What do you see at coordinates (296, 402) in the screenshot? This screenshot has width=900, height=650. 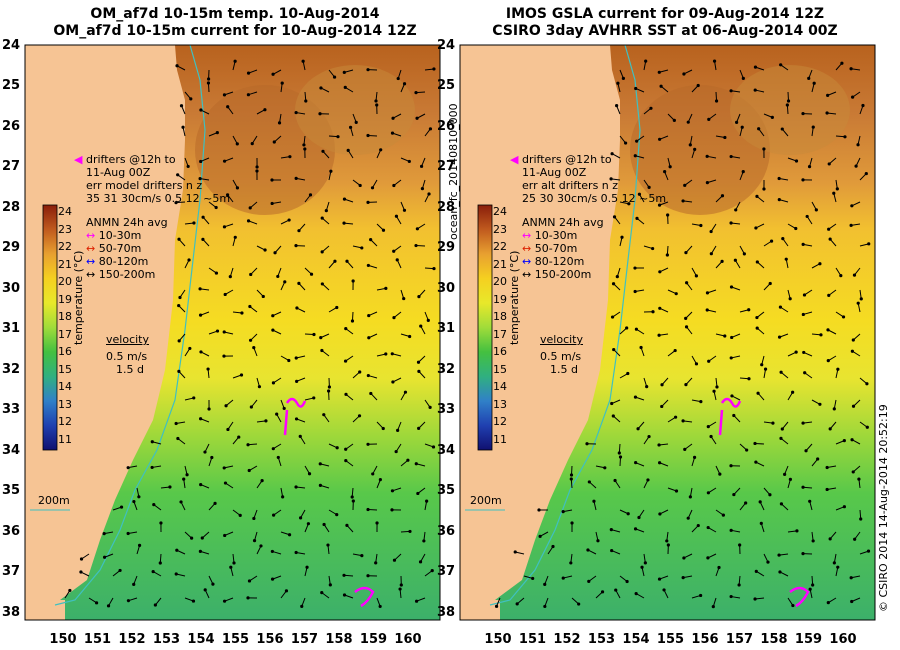 I see `left-drifter-track` at bounding box center [296, 402].